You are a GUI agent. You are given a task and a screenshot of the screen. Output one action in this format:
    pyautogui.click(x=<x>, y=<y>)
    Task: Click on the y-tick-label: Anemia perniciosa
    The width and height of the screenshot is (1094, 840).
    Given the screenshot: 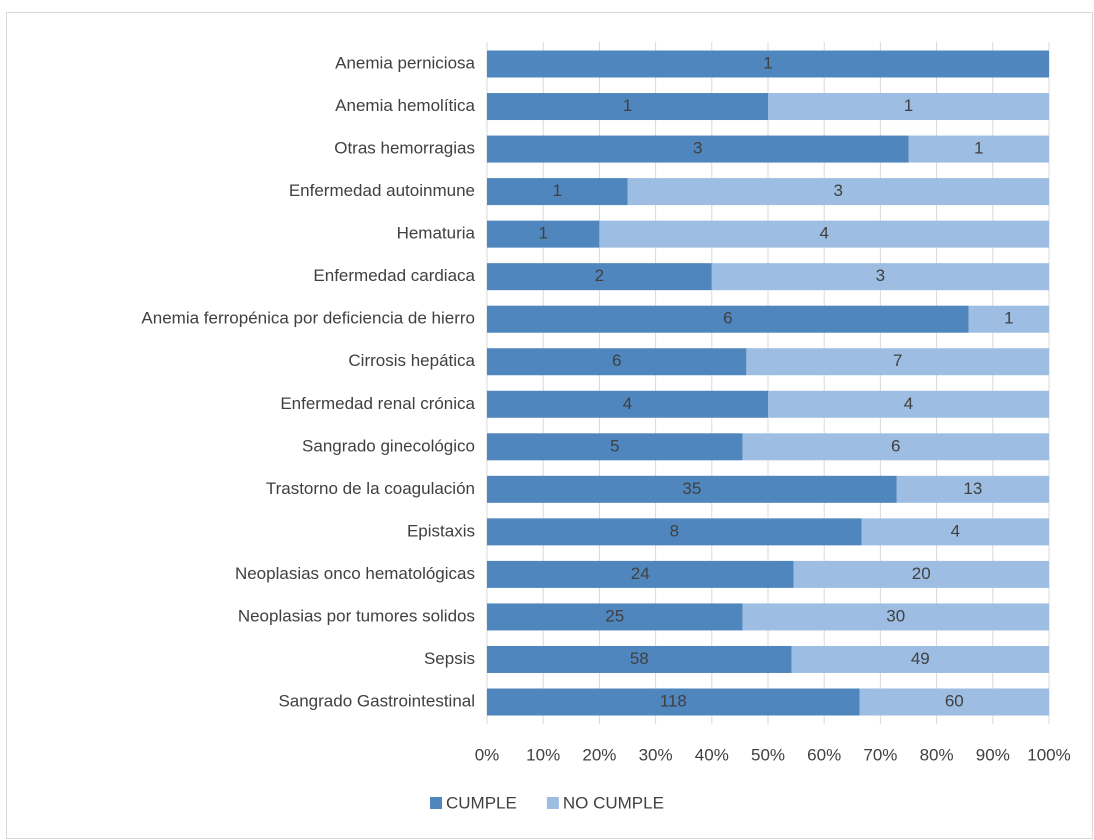 What is the action you would take?
    pyautogui.click(x=405, y=62)
    